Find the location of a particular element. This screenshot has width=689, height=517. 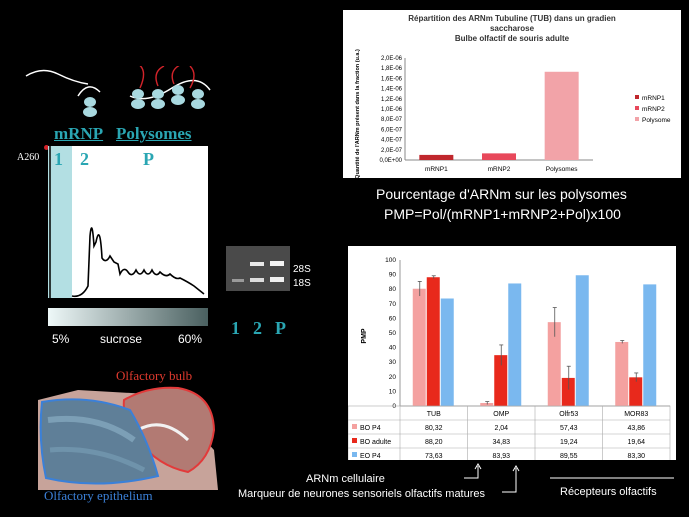

chart1-ytick-label: 0,0E+00 is located at coordinates (390, 161).